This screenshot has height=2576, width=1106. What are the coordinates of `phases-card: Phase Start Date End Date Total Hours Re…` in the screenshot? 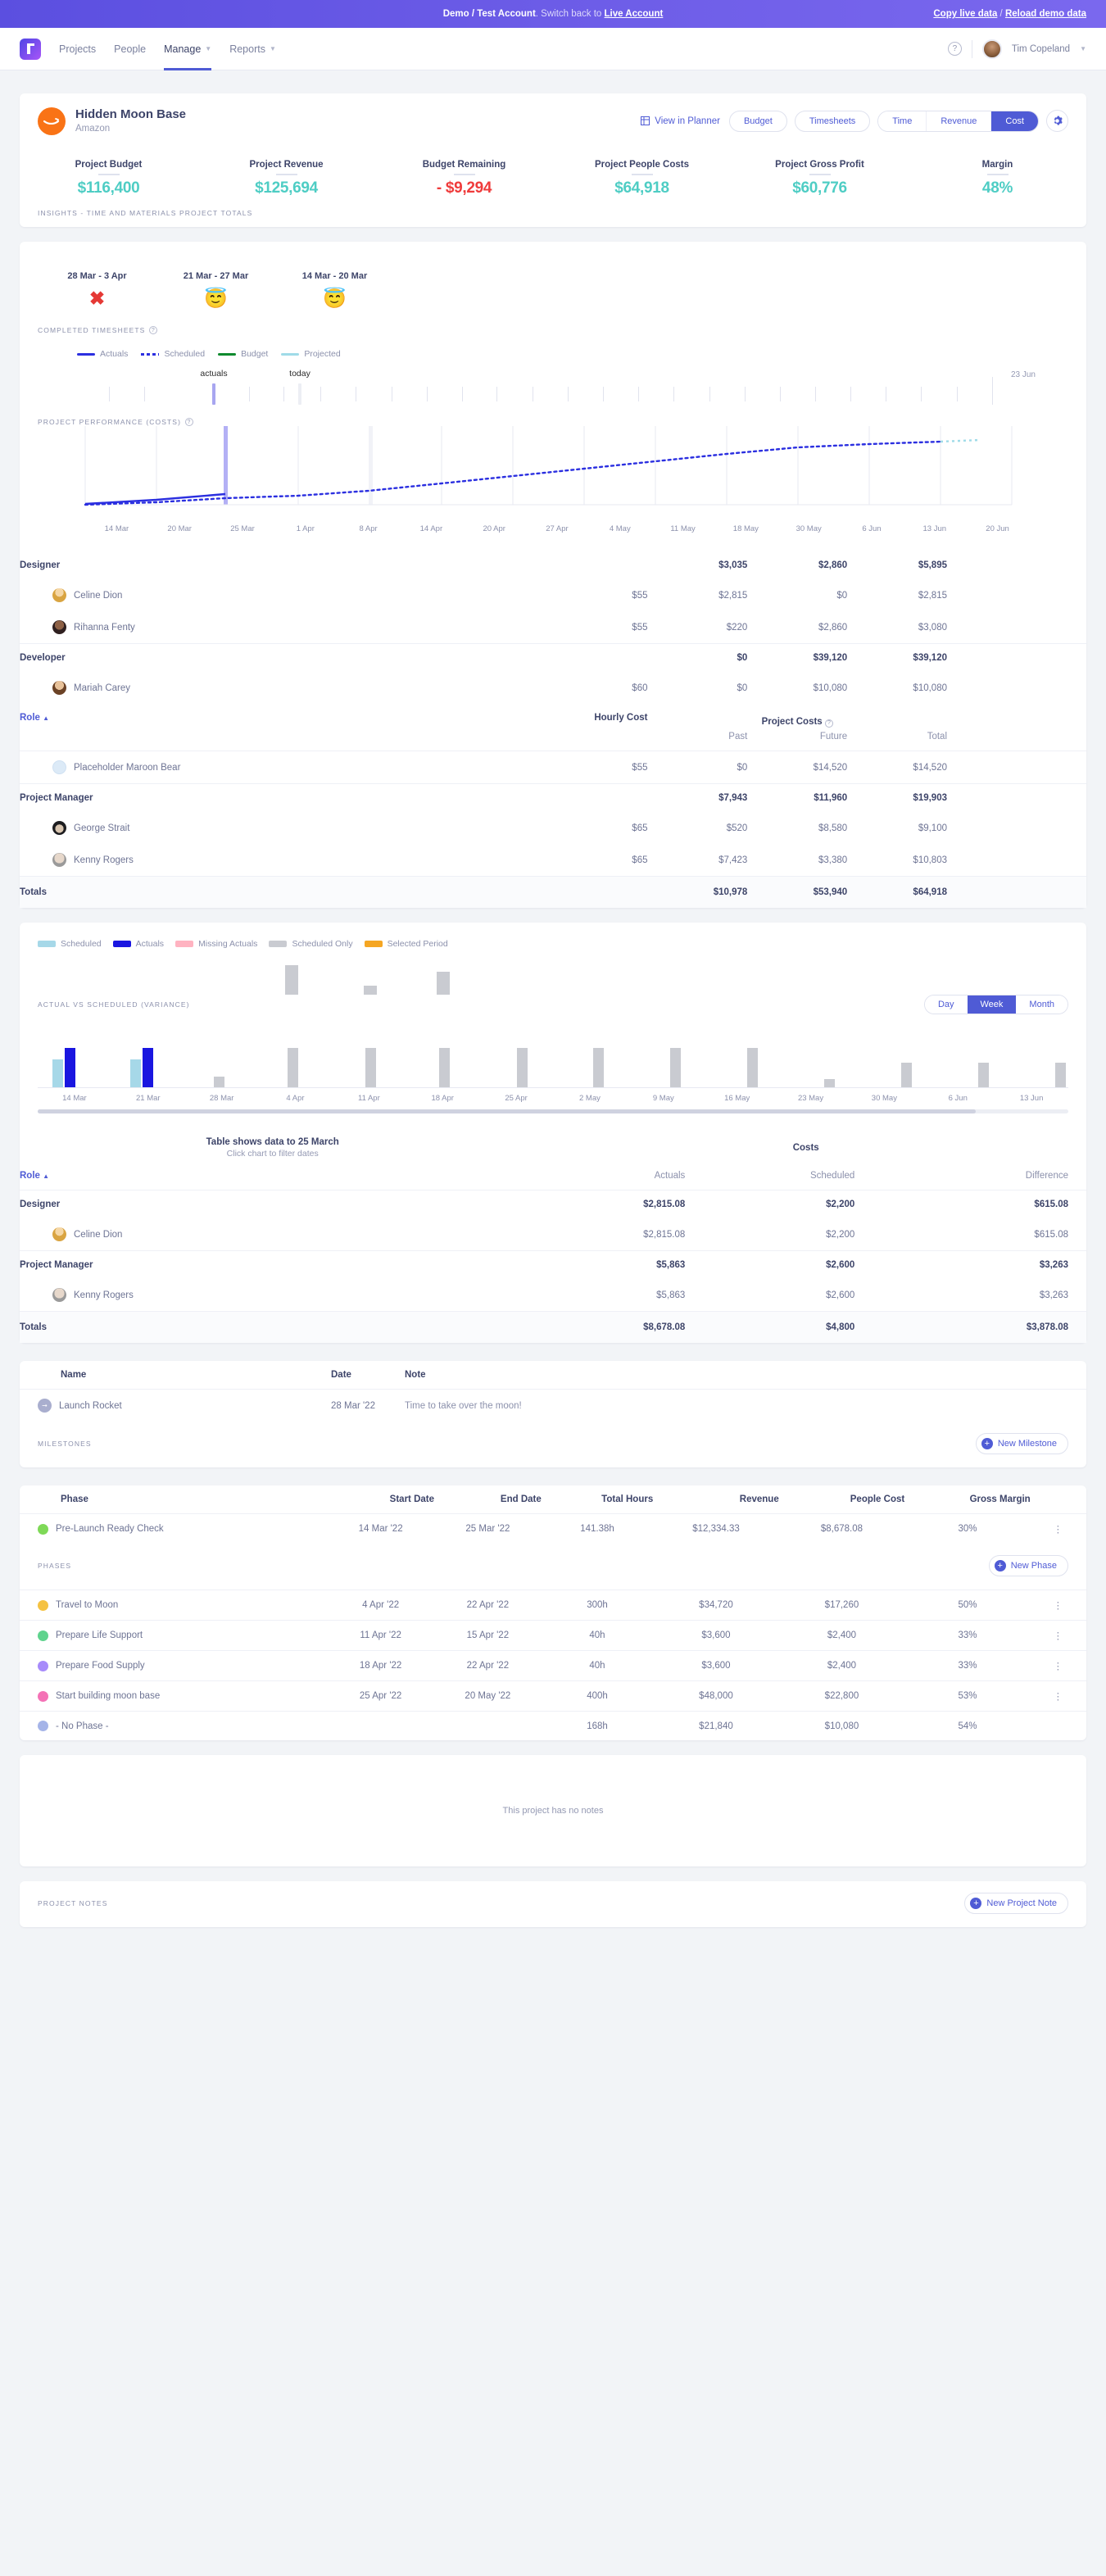 It's located at (553, 1613).